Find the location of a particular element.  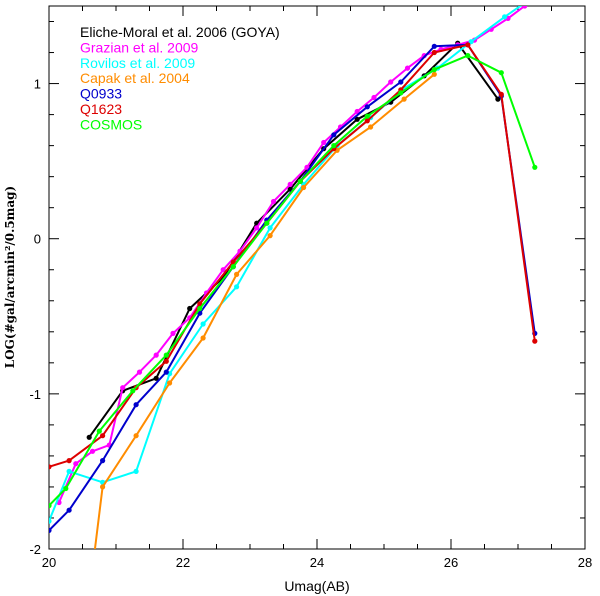

x-axis-title: Umag(AB) is located at coordinates (316, 586).